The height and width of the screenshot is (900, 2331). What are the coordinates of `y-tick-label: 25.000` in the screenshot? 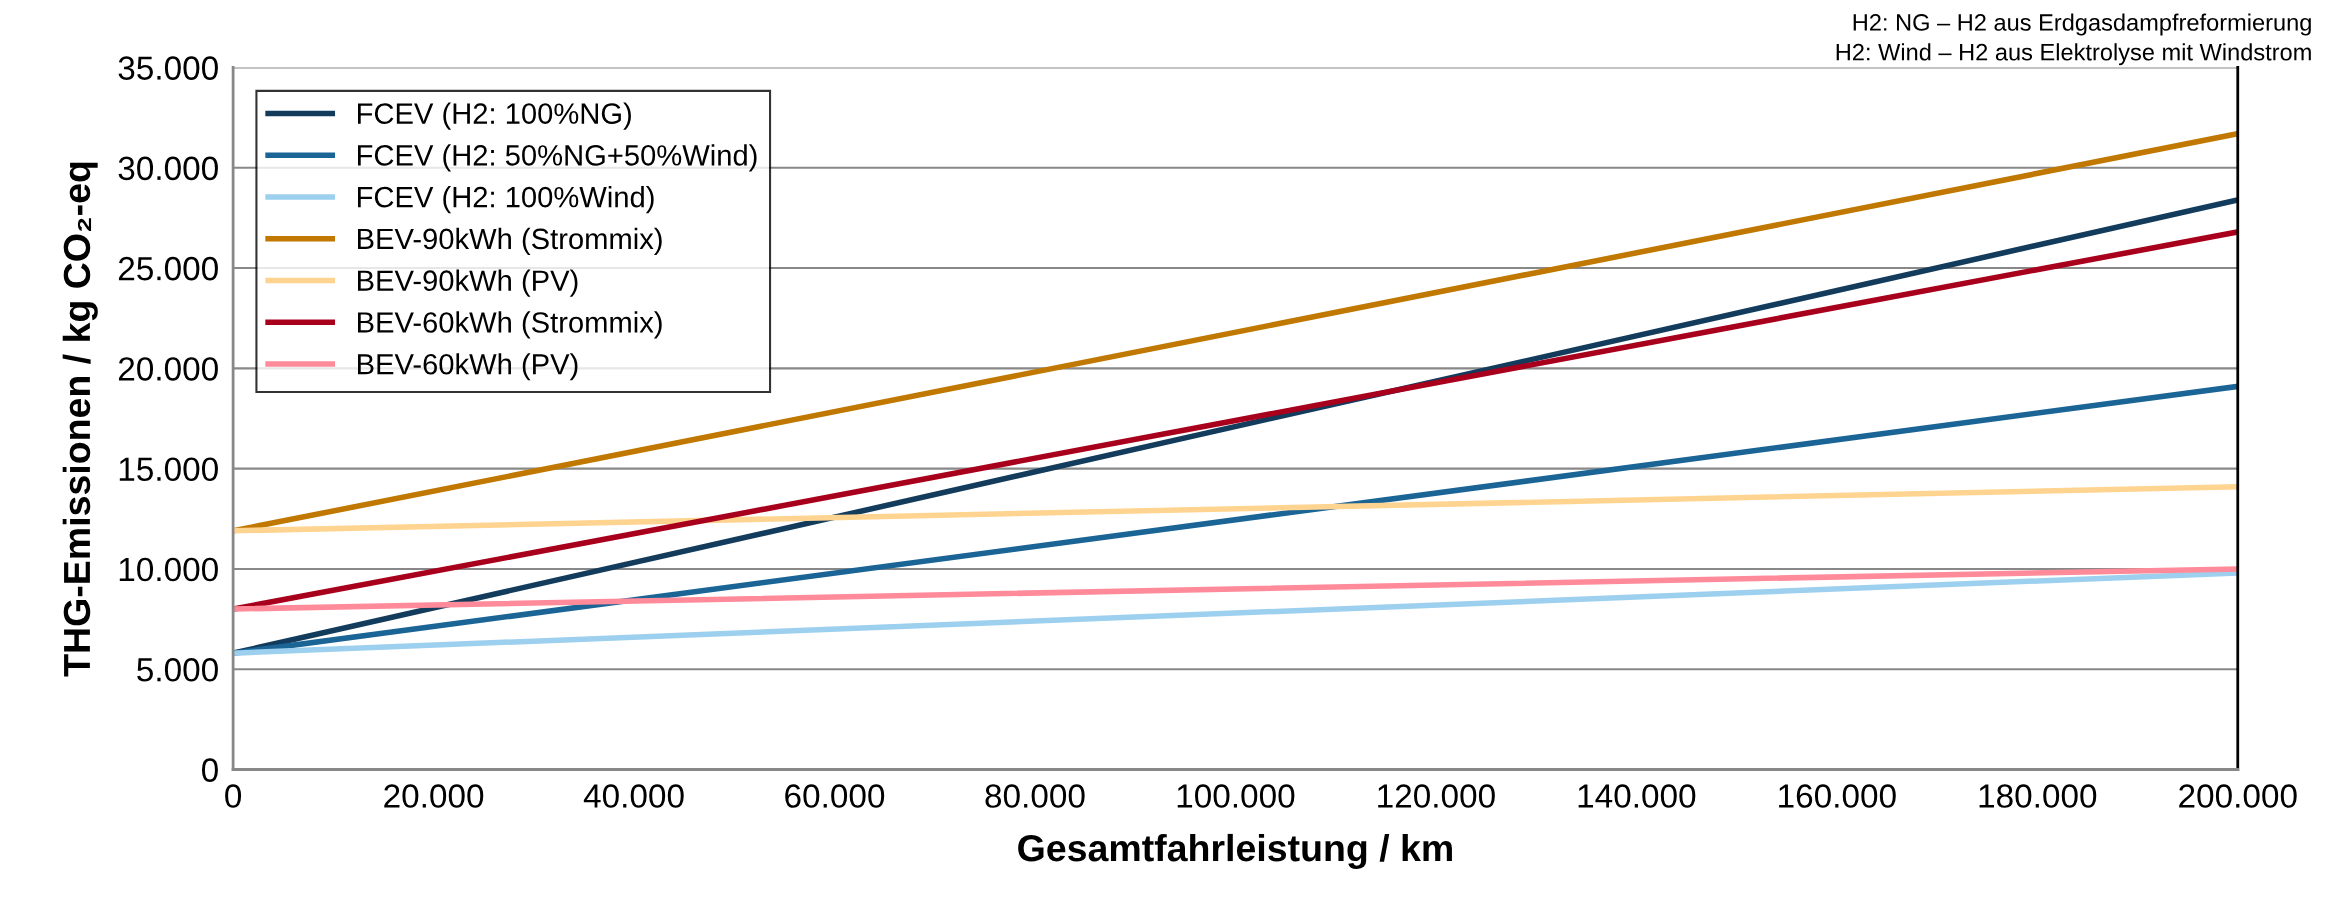 It's located at (168, 268).